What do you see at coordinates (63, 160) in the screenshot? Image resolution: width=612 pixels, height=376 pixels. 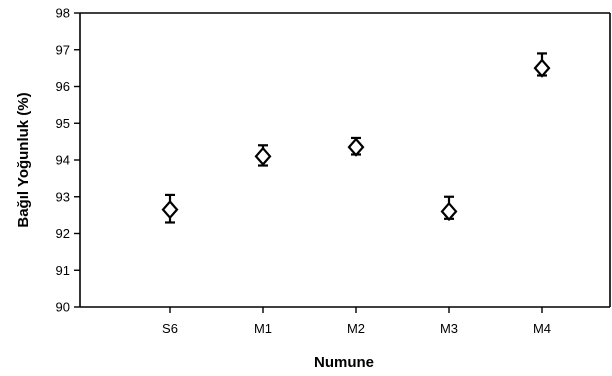 I see `y-tick-label: 94` at bounding box center [63, 160].